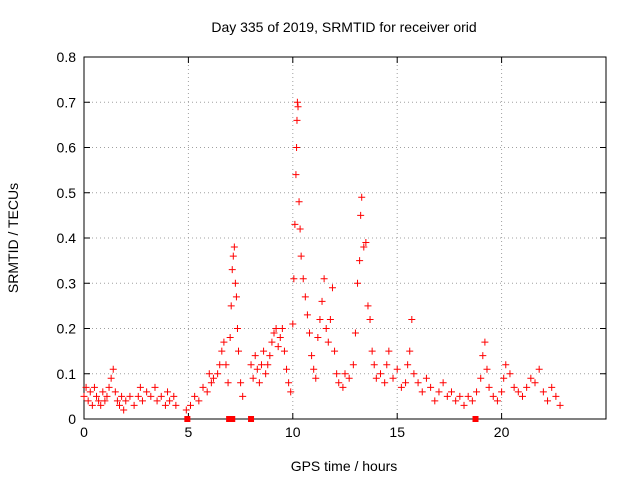 Image resolution: width=640 pixels, height=485 pixels. What do you see at coordinates (502, 432) in the screenshot?
I see `x-tick-label: 20` at bounding box center [502, 432].